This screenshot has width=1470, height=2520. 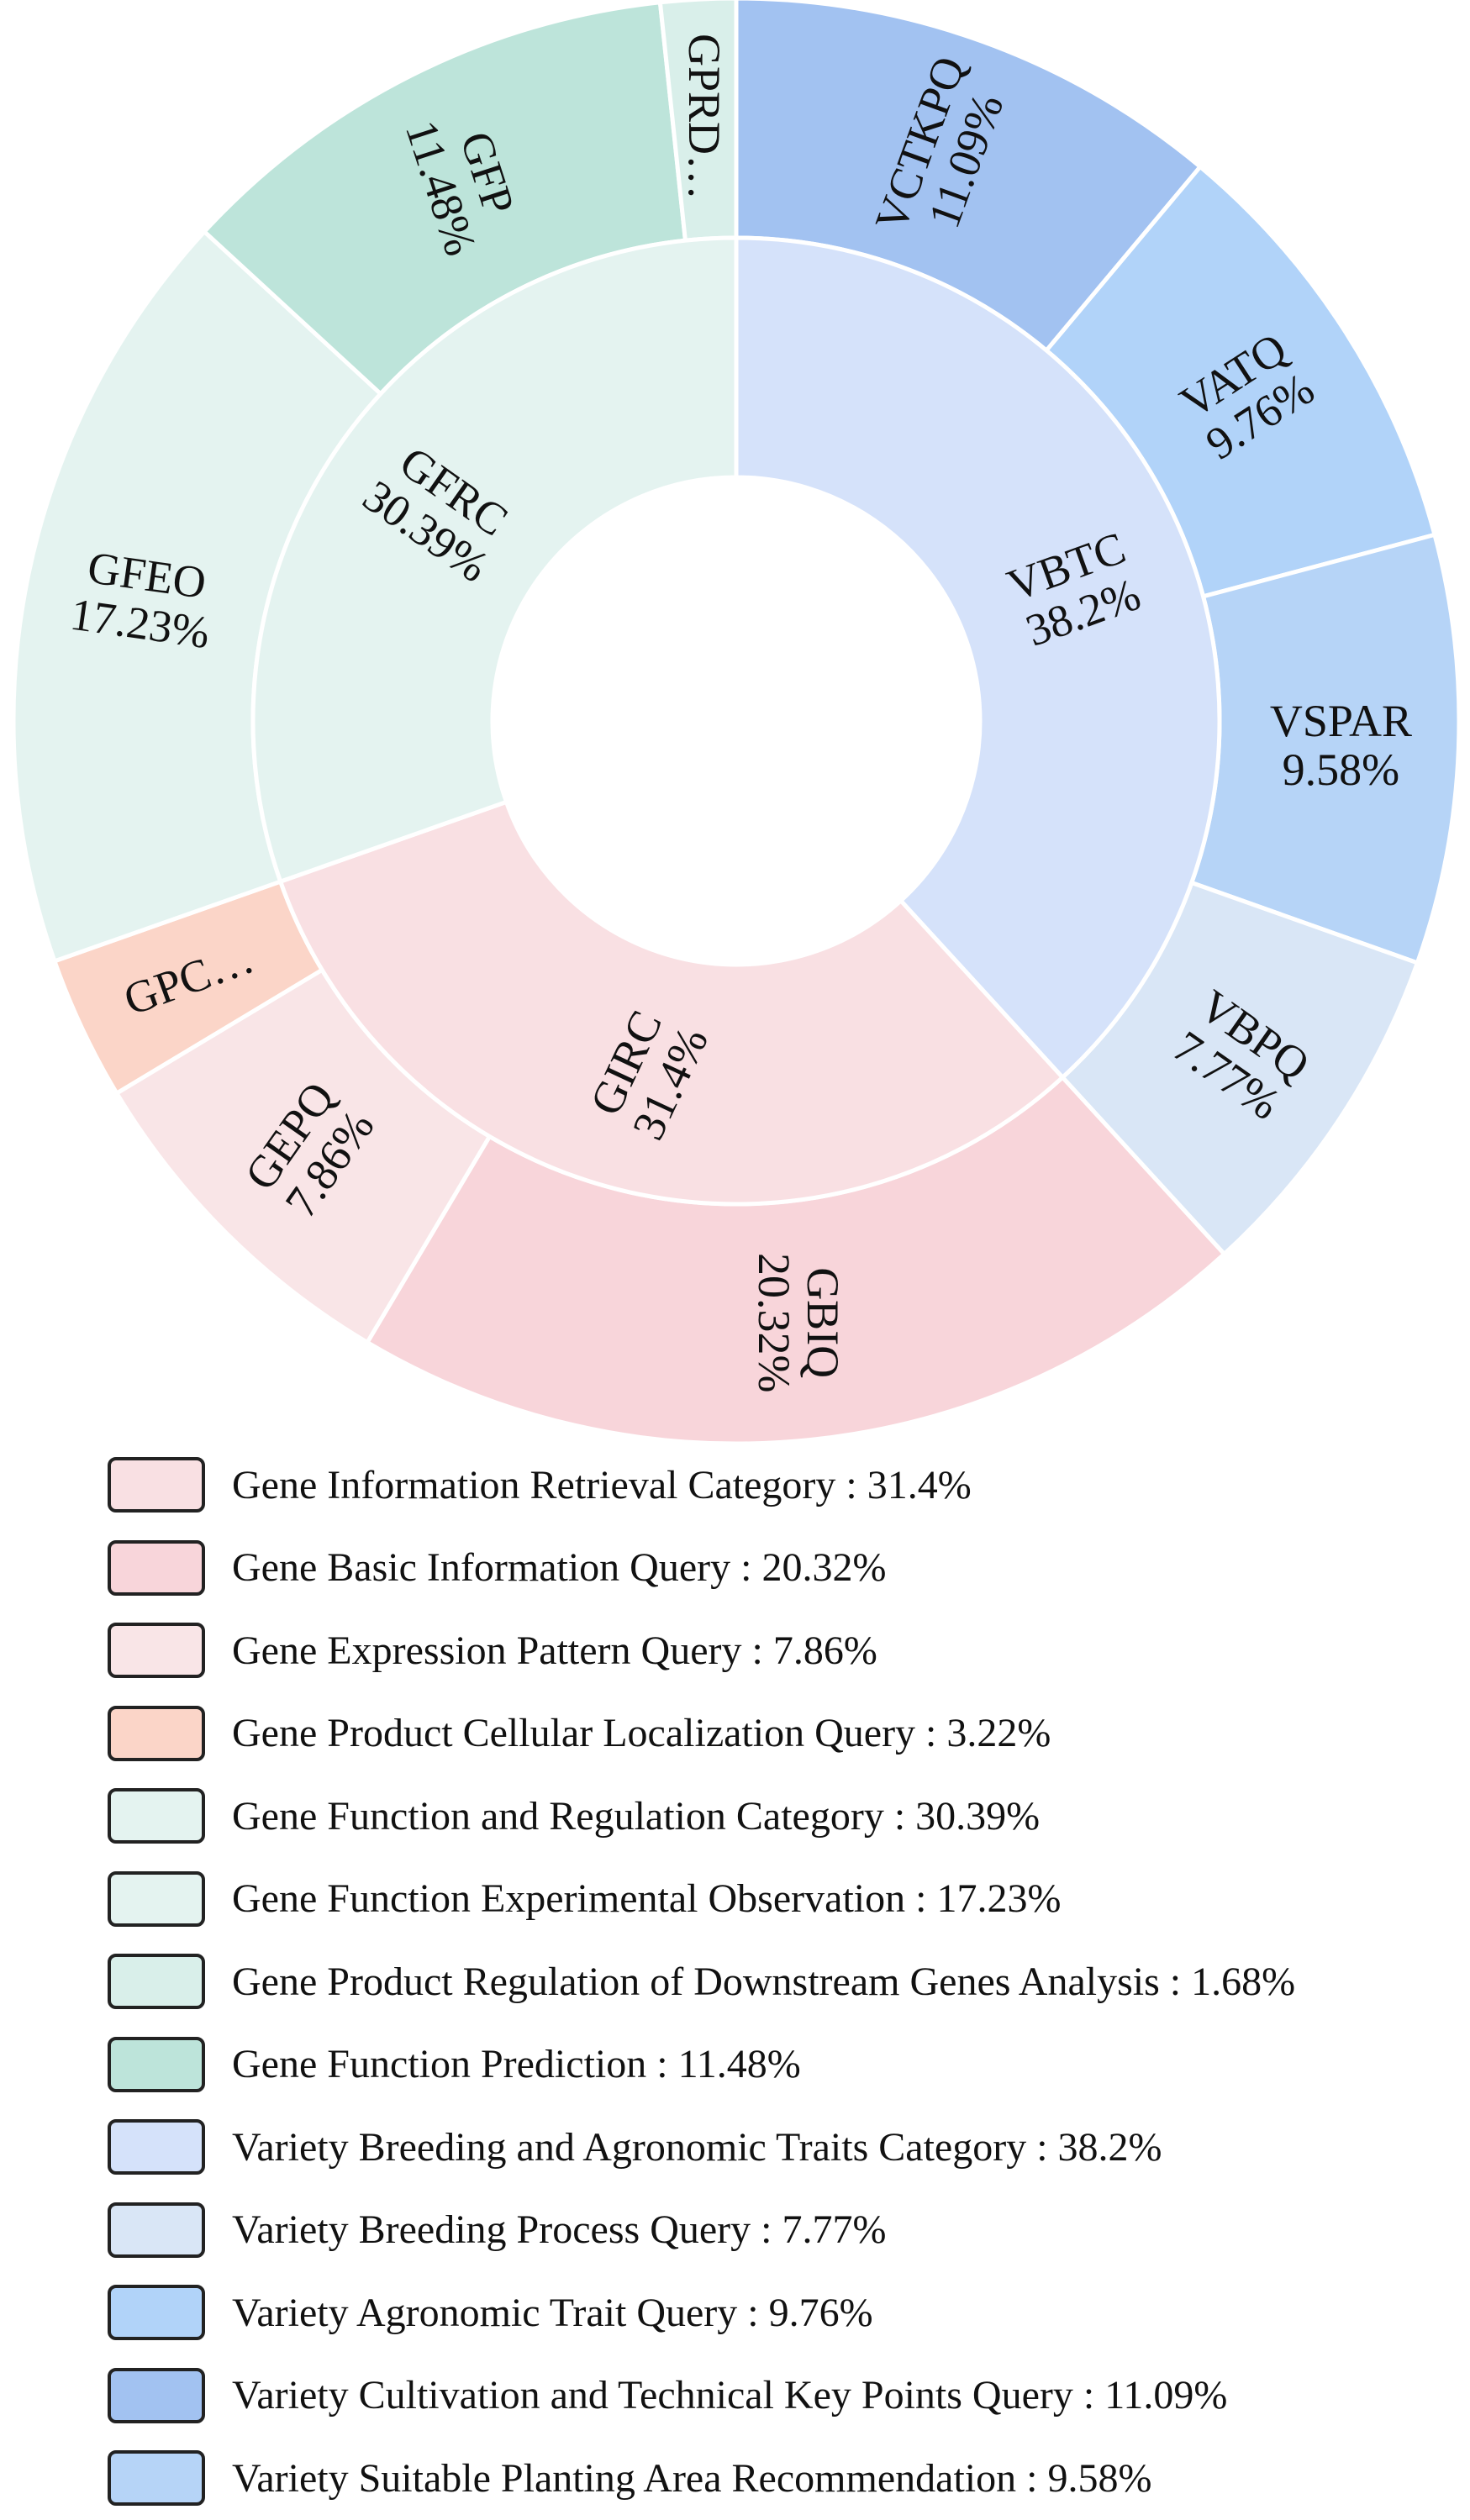 I want to click on legend-item: Gene Basic Information Query : 20.32%, so click(x=701, y=1568).